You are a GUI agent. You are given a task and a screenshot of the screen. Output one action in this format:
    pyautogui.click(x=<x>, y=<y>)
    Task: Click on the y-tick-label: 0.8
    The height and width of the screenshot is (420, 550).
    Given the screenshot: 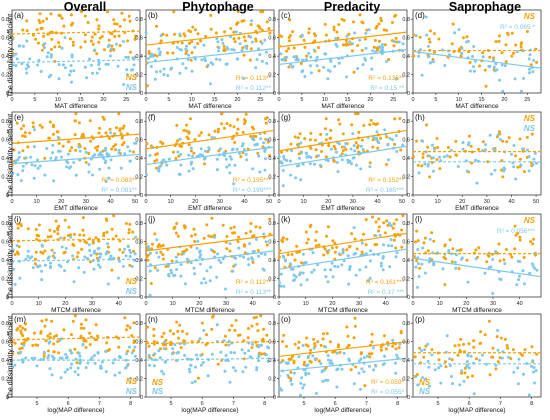 What is the action you would take?
    pyautogui.click(x=139, y=122)
    